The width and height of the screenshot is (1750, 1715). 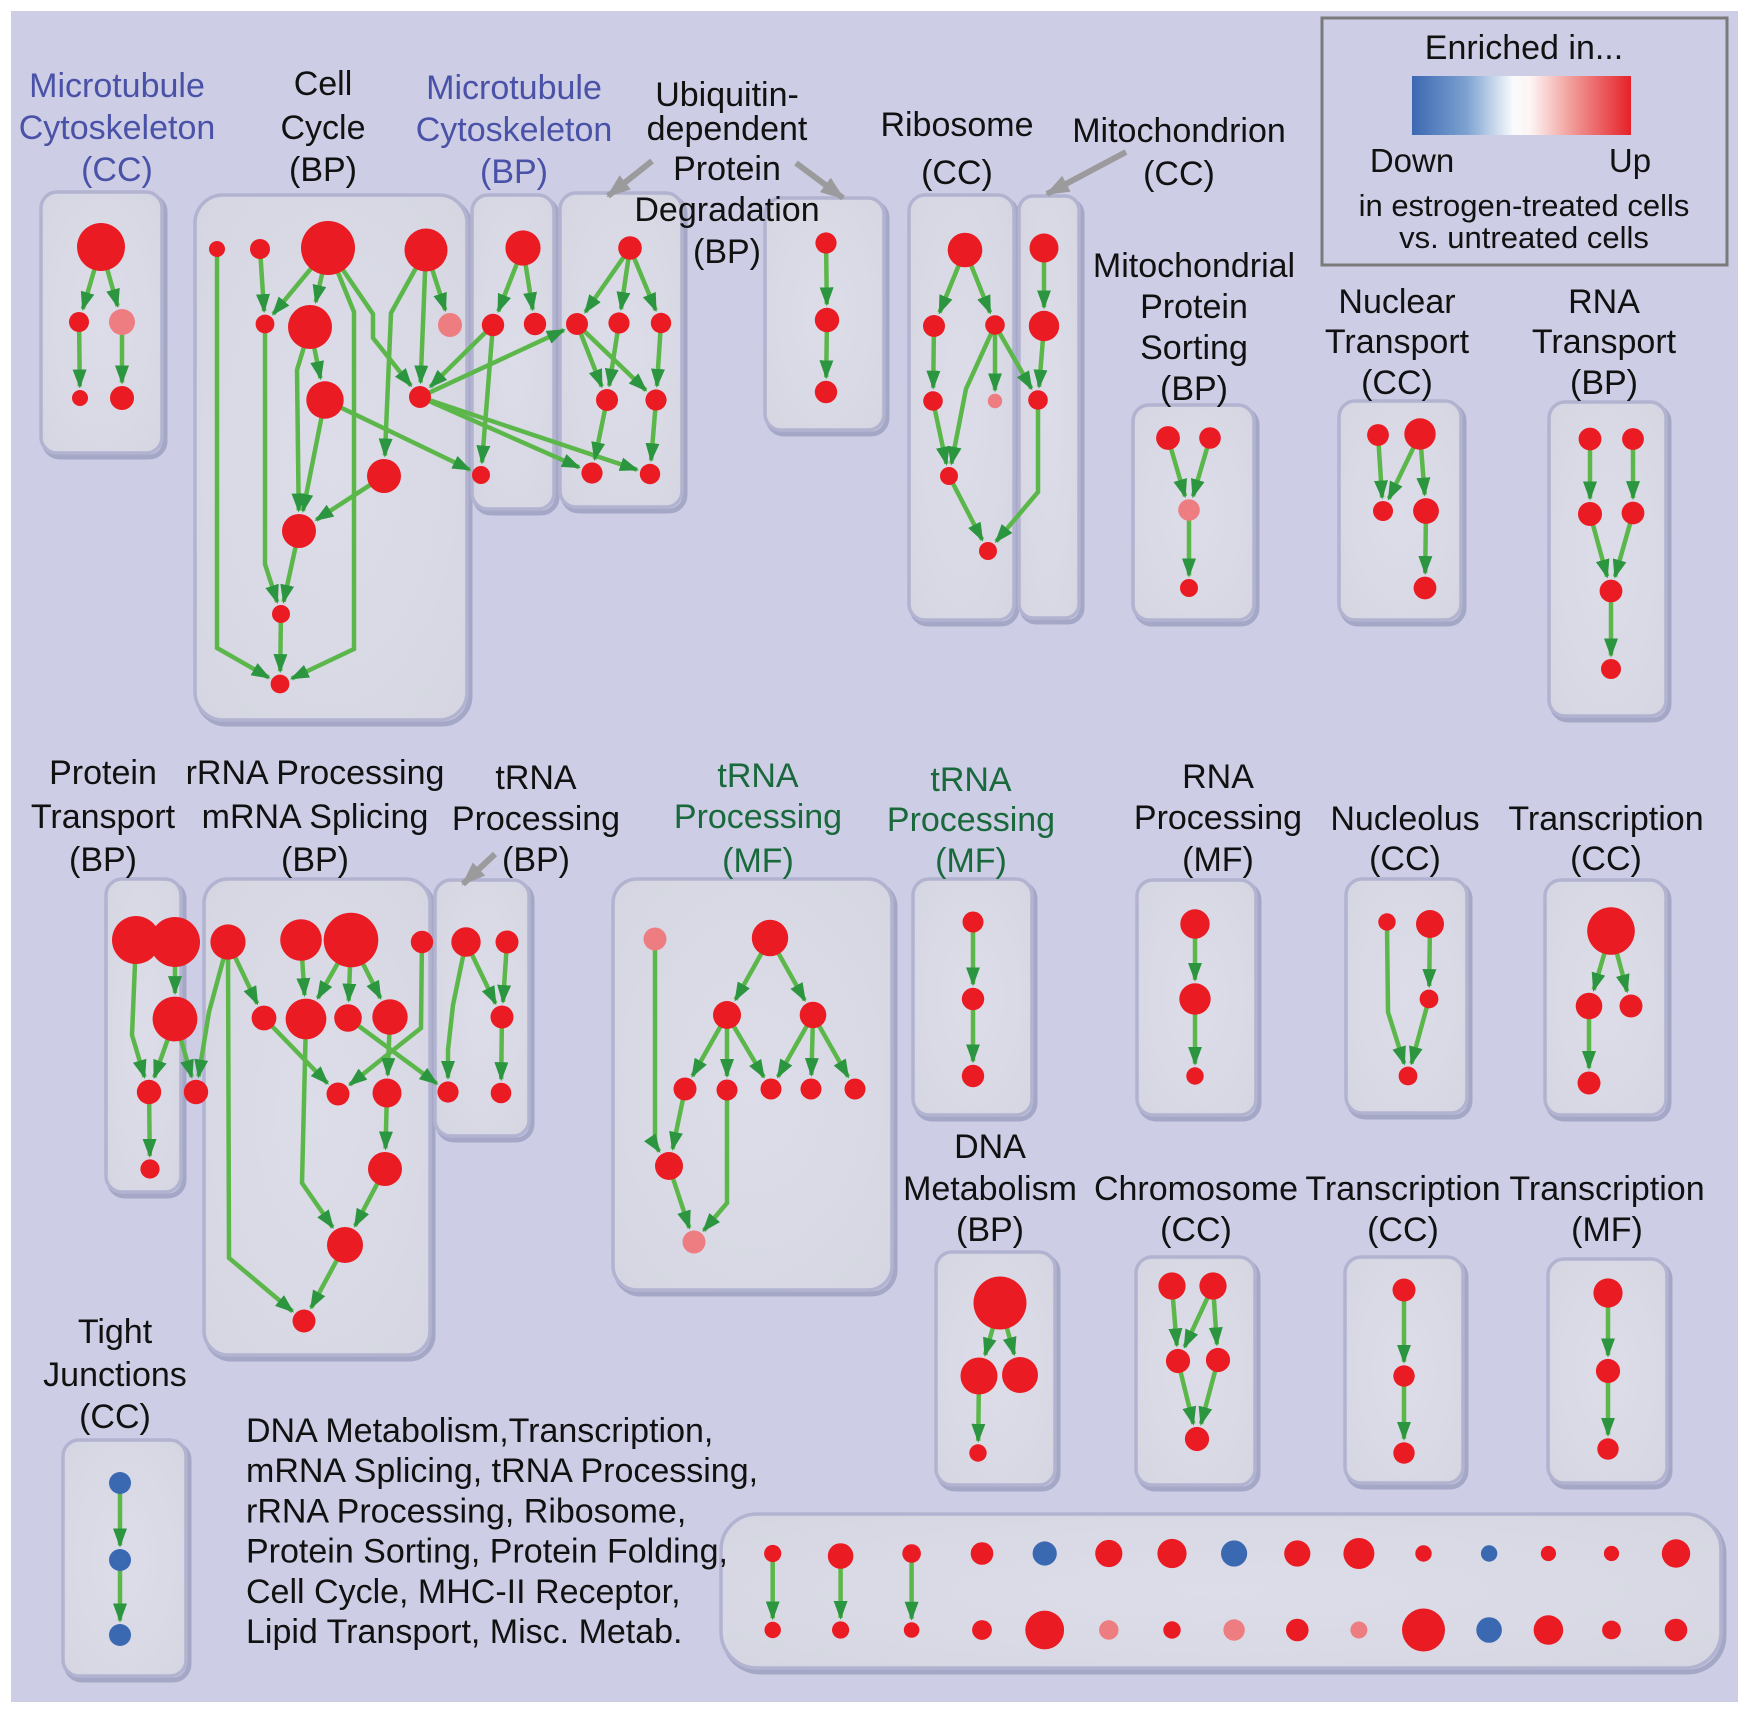 What do you see at coordinates (990, 1147) in the screenshot?
I see `svg-text: DNA` at bounding box center [990, 1147].